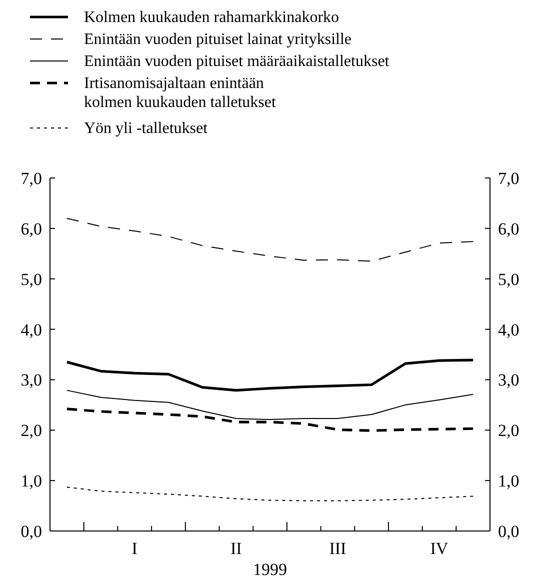 This screenshot has width=536, height=581. Describe the element at coordinates (135, 548) in the screenshot. I see `x-tick-label: I` at that location.